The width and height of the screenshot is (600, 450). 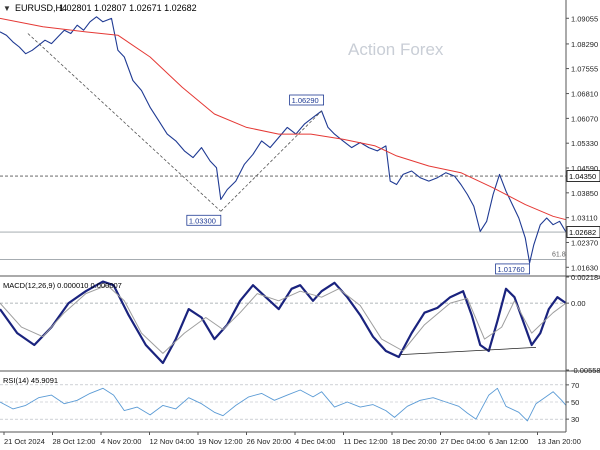 What do you see at coordinates (575, 419) in the screenshot?
I see `rsi-tick-label: 30` at bounding box center [575, 419].